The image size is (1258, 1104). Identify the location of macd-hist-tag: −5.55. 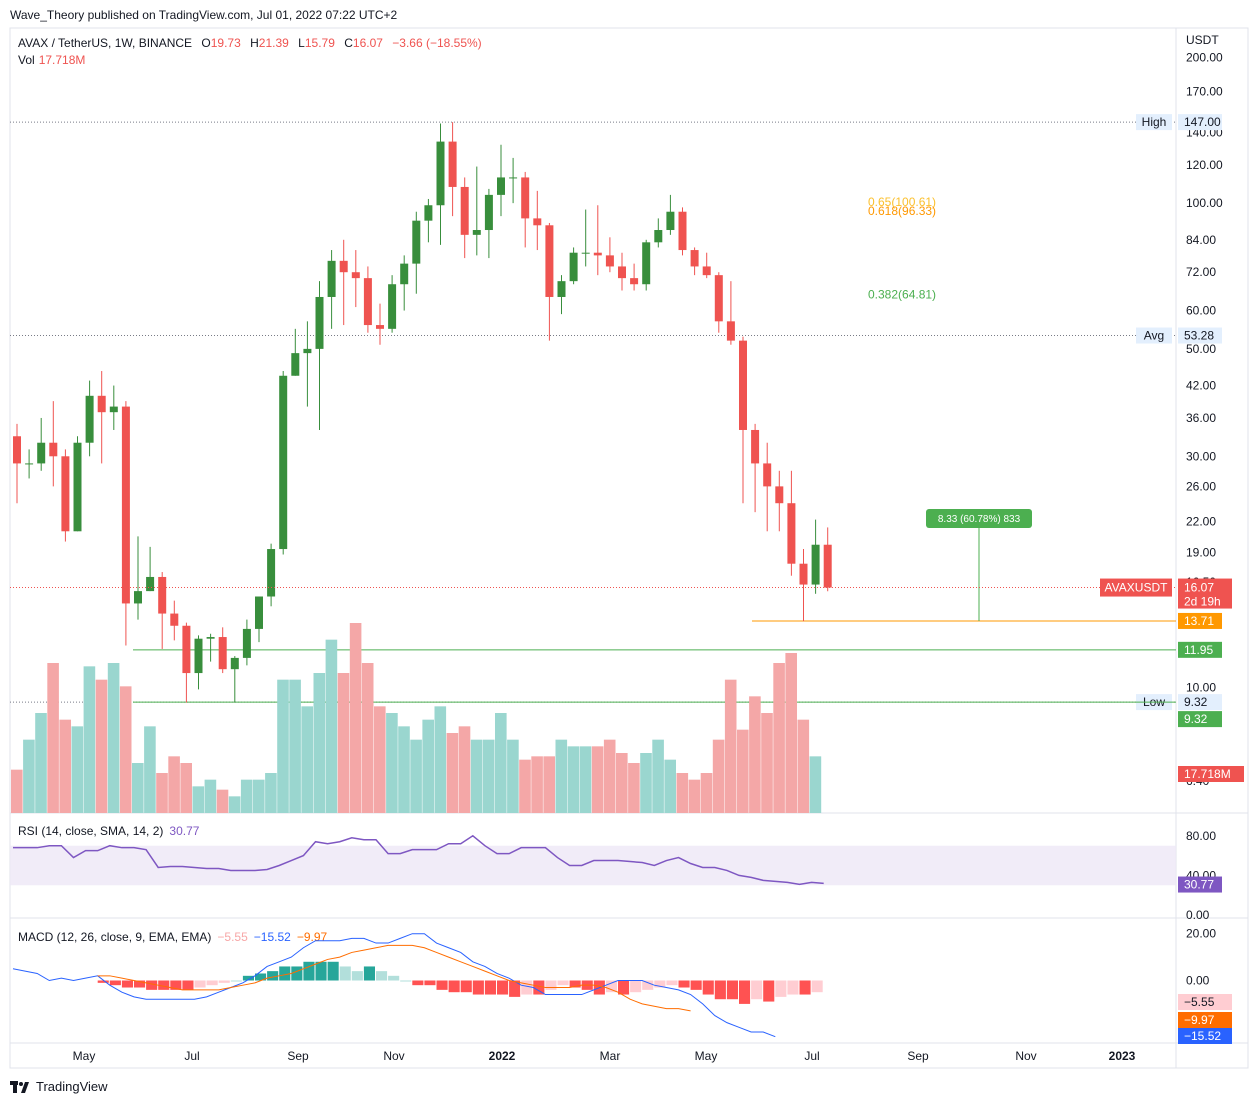
(1199, 1002).